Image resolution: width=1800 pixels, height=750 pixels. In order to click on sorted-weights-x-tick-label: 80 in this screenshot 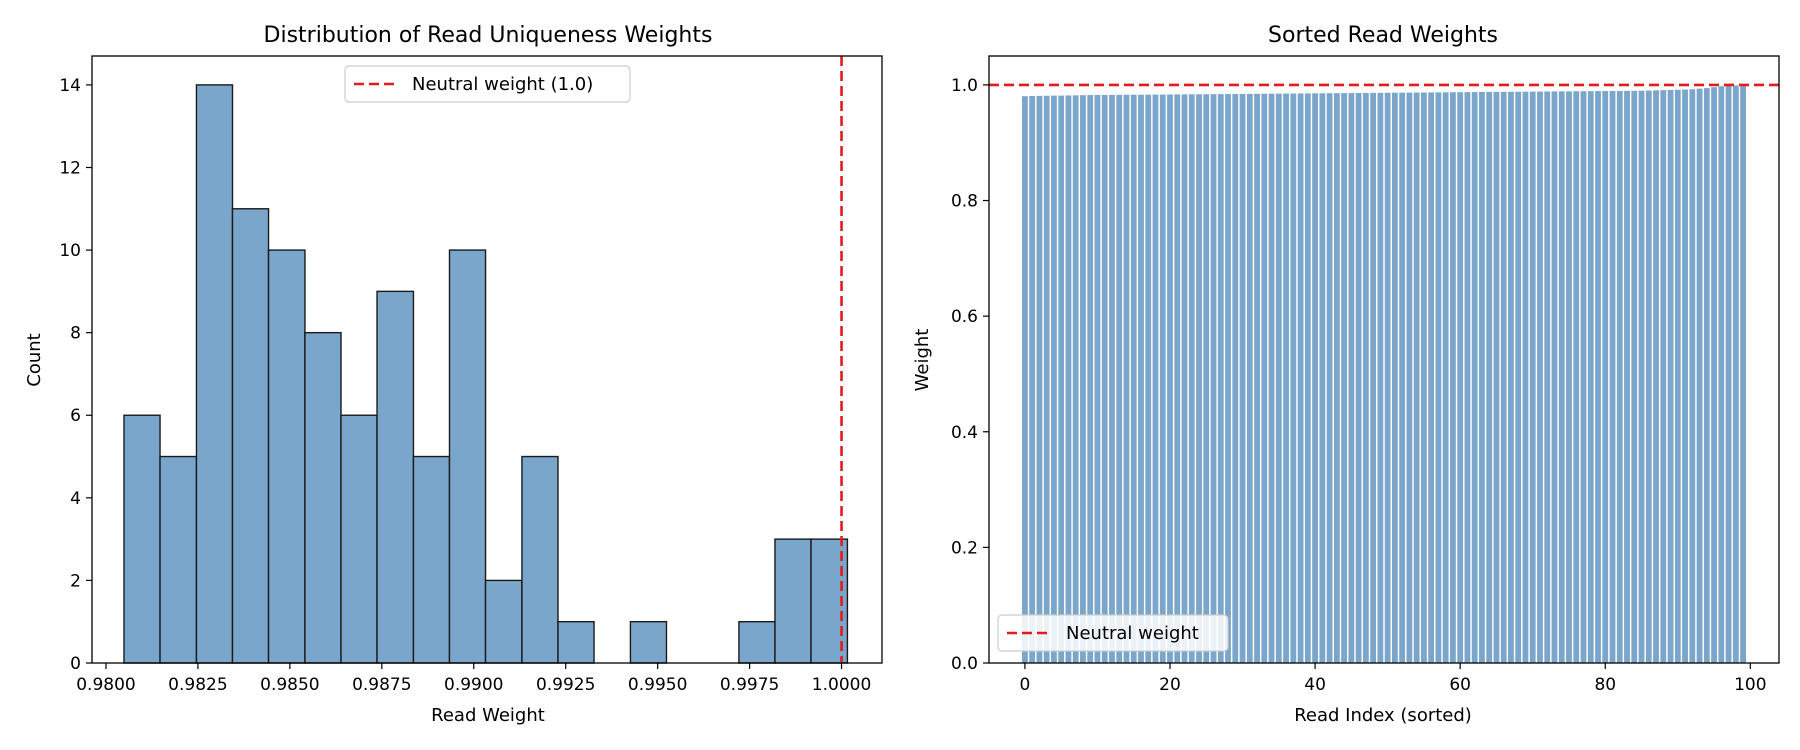, I will do `click(1605, 685)`.